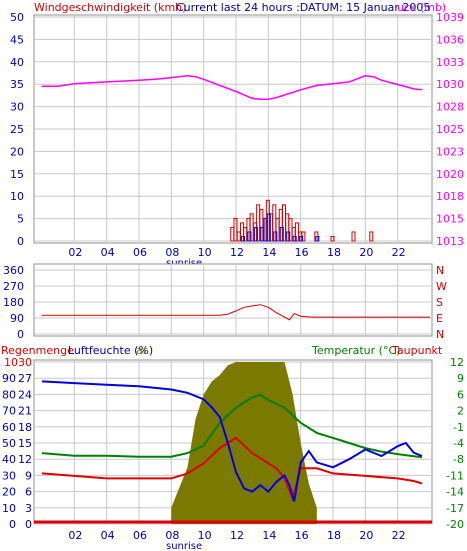 The width and height of the screenshot is (467, 551). Describe the element at coordinates (450, 196) in the screenshot. I see `pressure-tick-label: 1018` at that location.